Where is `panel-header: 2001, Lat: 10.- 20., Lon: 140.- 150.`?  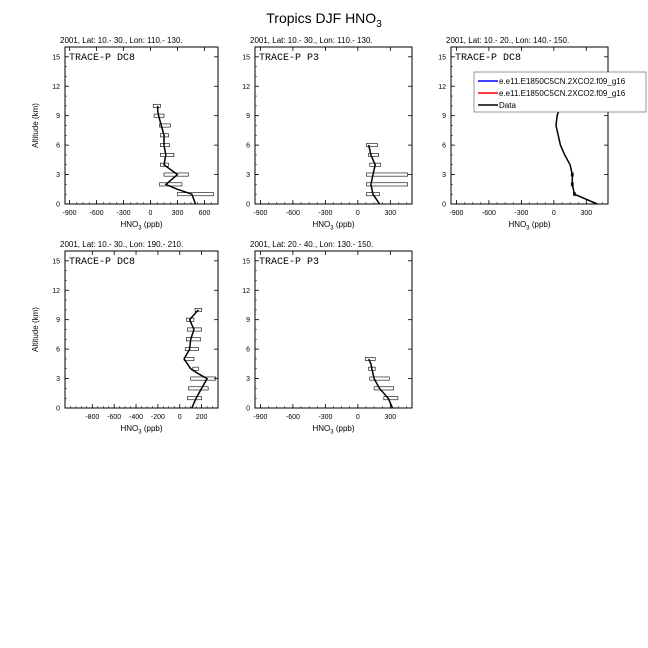 panel-header: 2001, Lat: 10.- 20., Lon: 140.- 150. is located at coordinates (507, 40).